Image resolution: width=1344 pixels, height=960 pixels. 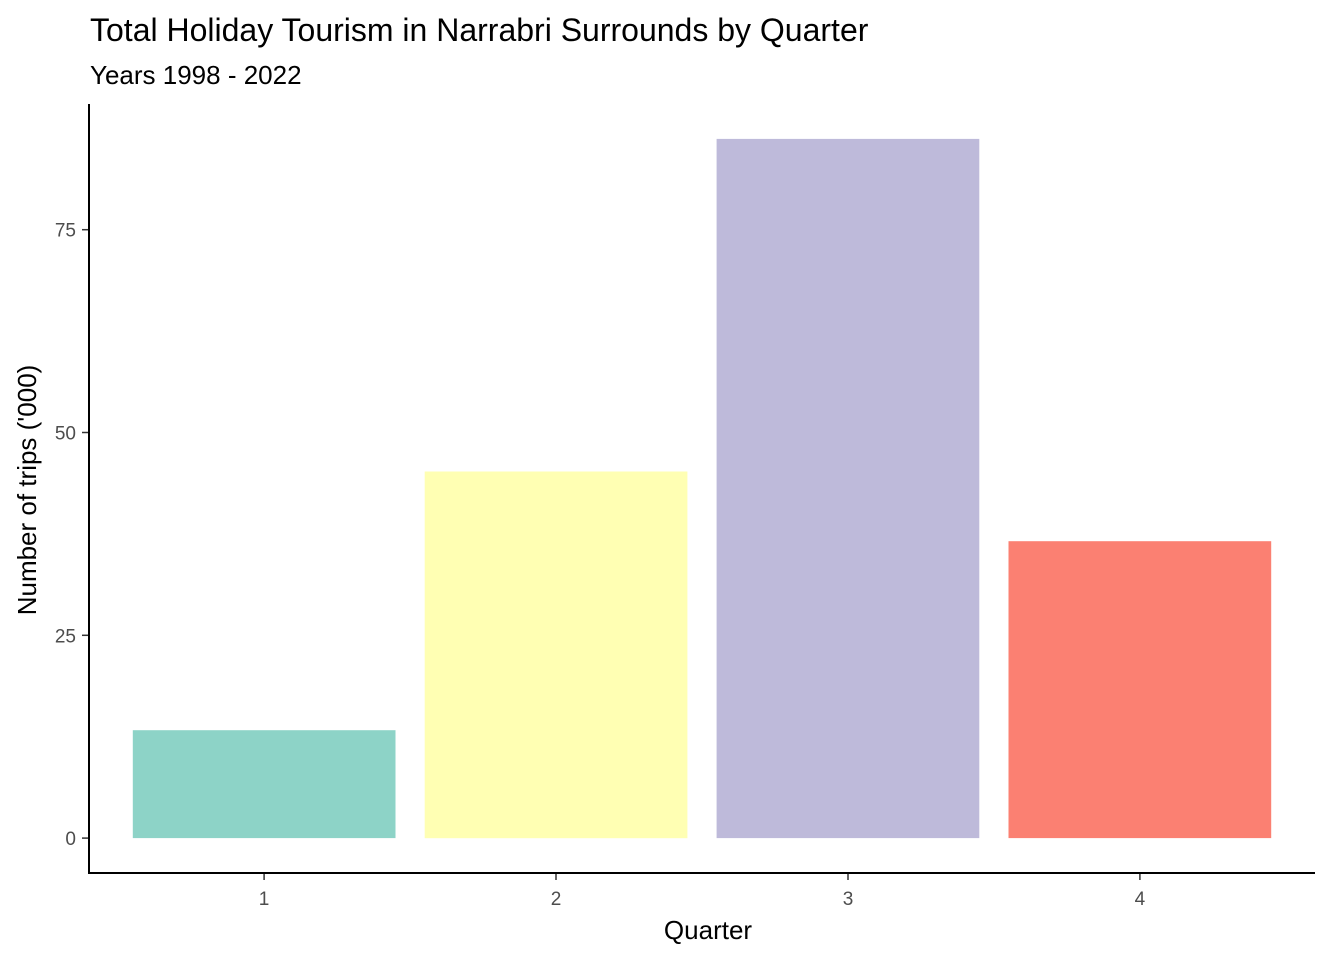 I want to click on y-tick-label: 50, so click(x=65, y=434).